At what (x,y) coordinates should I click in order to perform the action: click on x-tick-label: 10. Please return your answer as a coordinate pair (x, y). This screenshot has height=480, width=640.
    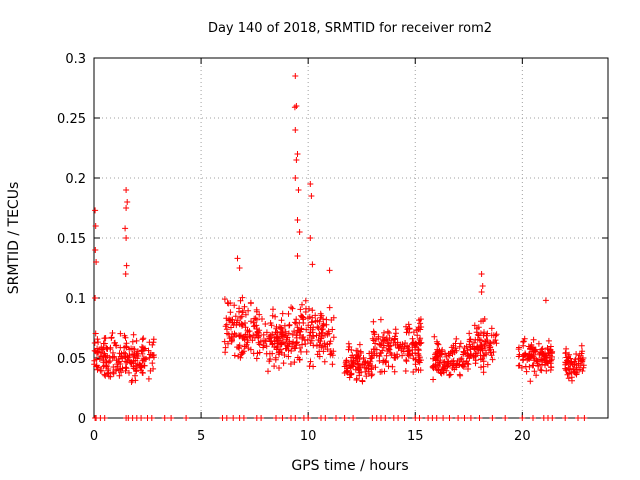
    Looking at the image, I should click on (308, 436).